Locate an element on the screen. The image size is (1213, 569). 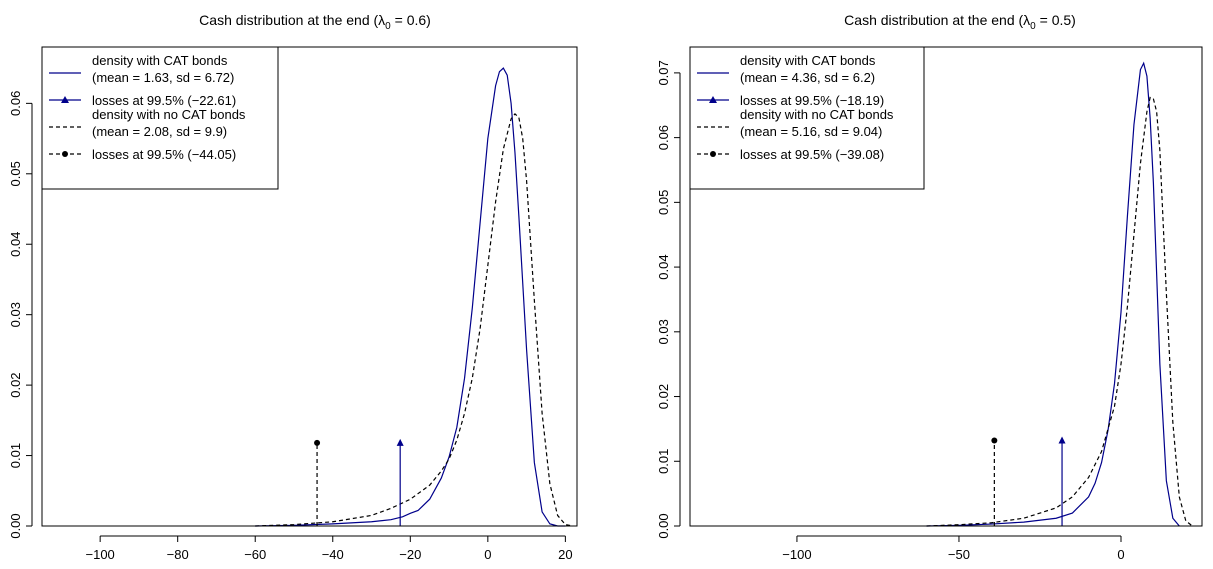
x-tick-label: −80 is located at coordinates (178, 554).